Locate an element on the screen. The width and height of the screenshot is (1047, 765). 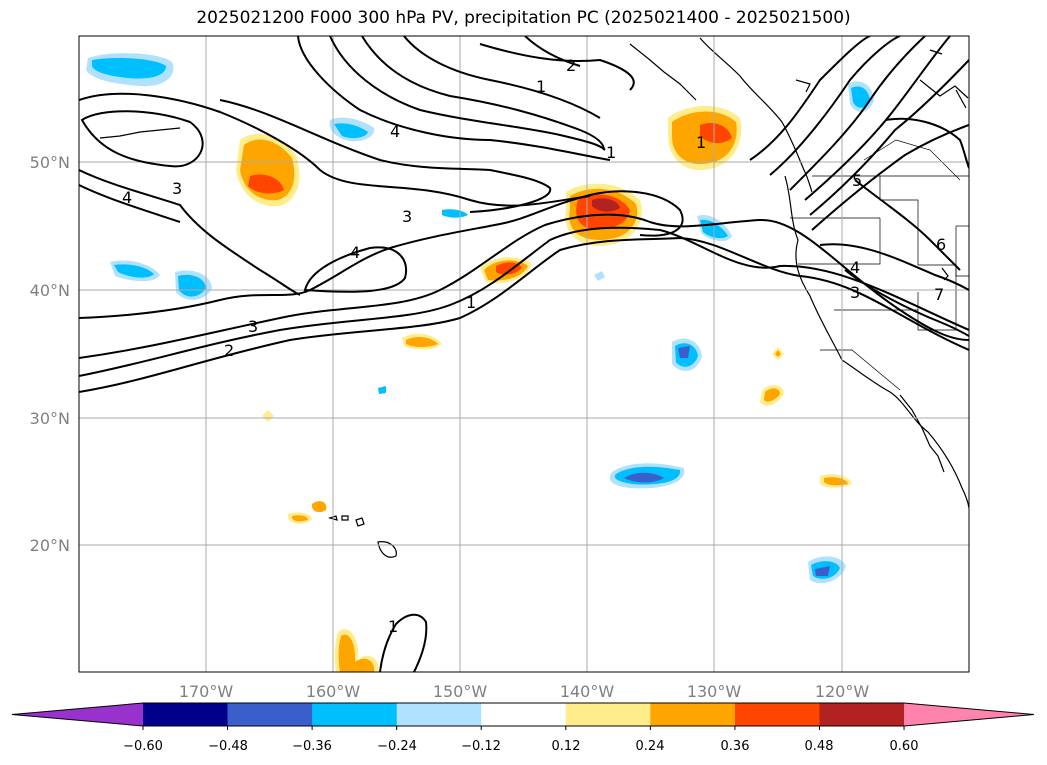
colorbar-extend-high is located at coordinates (969, 714).